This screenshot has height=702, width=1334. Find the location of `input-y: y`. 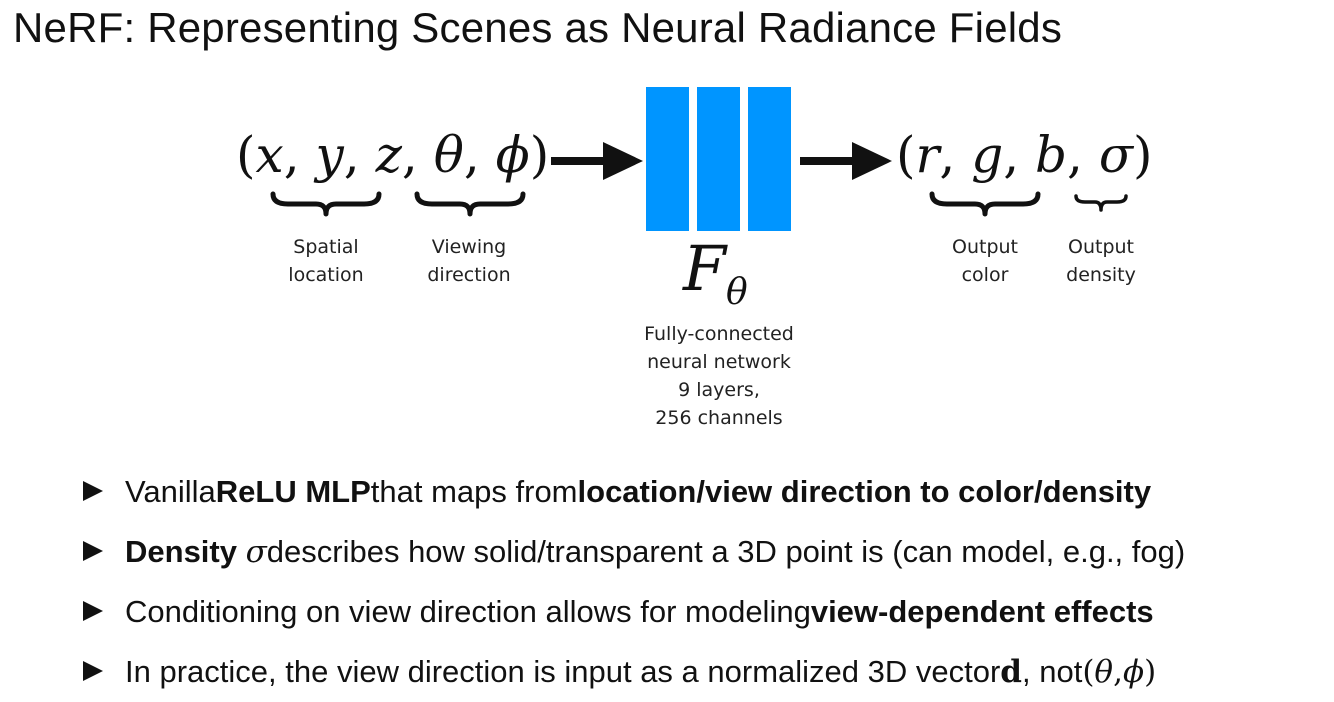

input-y: y is located at coordinates (329, 155).